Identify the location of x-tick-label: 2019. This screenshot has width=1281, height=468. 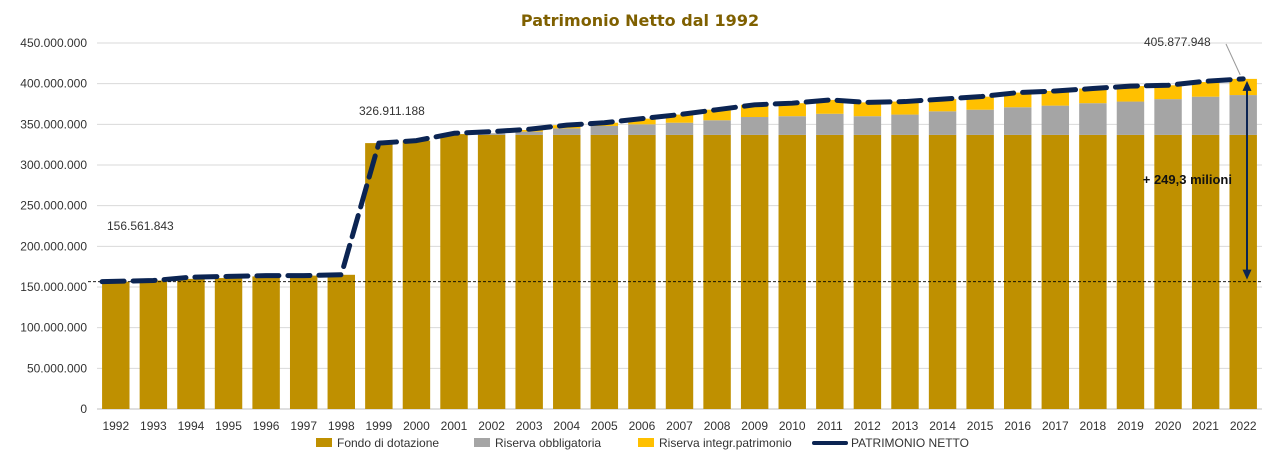
(1130, 426).